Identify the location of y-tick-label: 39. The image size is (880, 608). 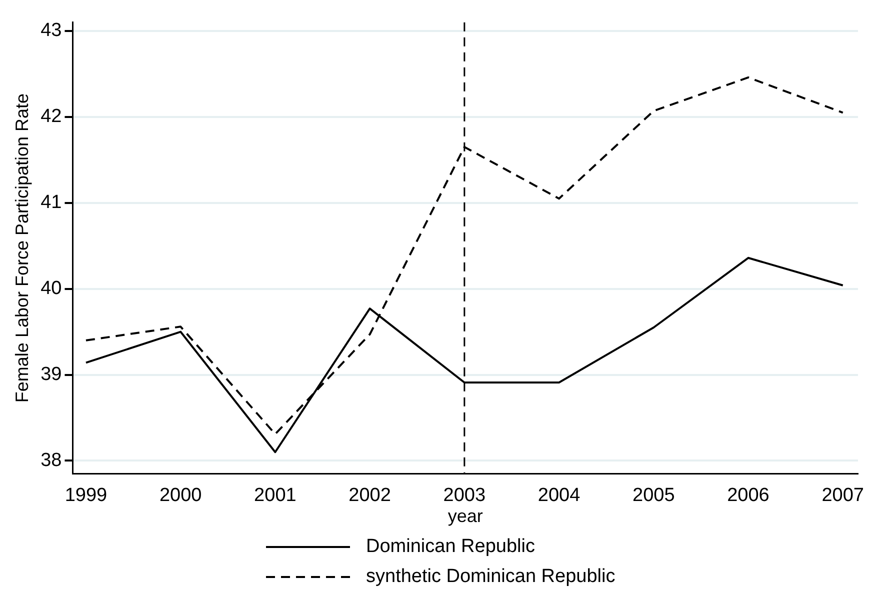
(51, 374).